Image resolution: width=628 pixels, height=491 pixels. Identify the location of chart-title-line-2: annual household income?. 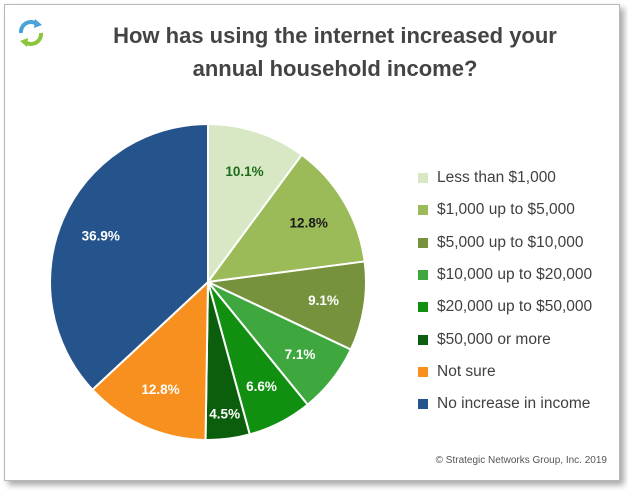
(335, 68).